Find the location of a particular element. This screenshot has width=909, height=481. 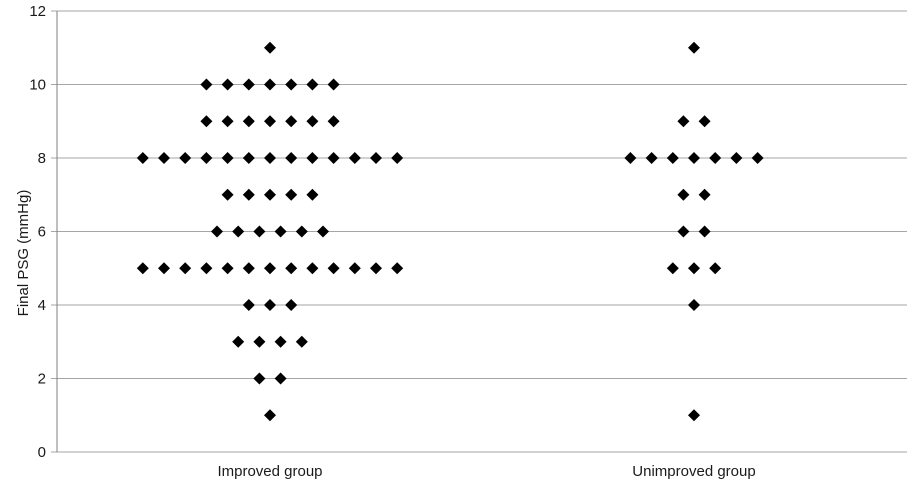

x-category-labels: Improved group Unimproved group is located at coordinates (486, 471).